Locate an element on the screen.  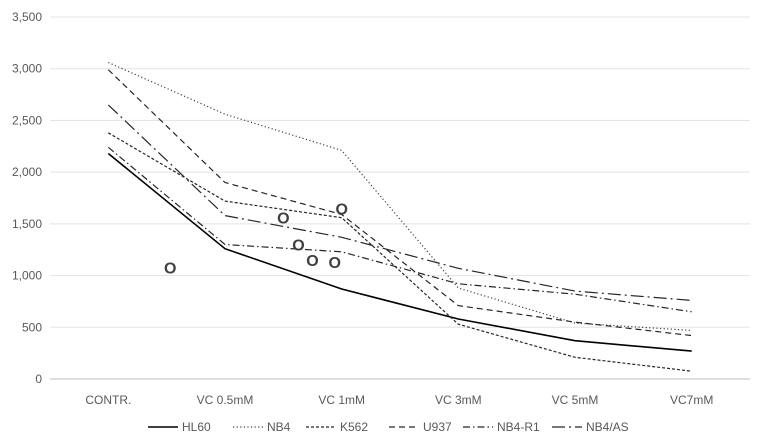
legend: HL60 NB4 K562 U937 NB4-R1 NB4/AS is located at coordinates (388, 427).